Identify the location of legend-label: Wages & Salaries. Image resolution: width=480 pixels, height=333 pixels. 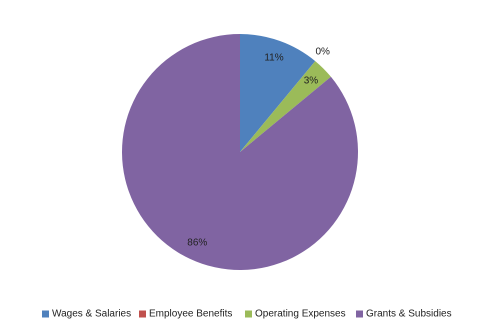
(91, 314).